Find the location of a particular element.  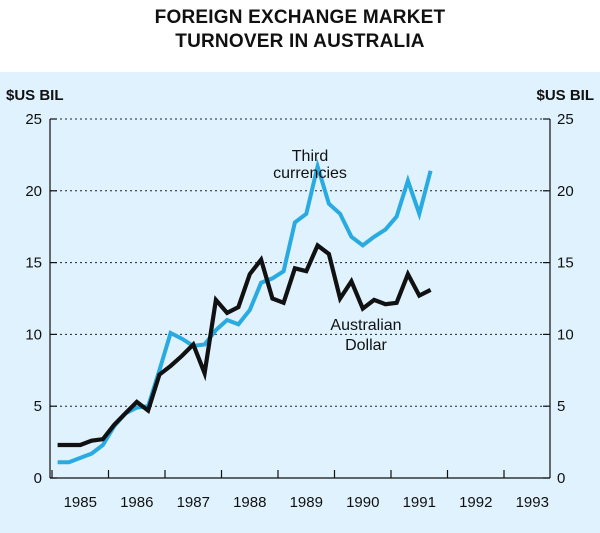

series-label-third-line-2: currencies is located at coordinates (310, 173).